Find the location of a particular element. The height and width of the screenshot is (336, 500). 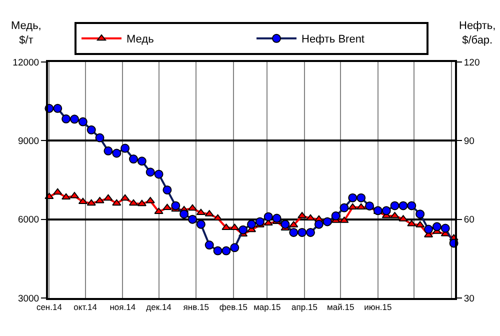

x-tick-label: фев.15 is located at coordinates (233, 307).